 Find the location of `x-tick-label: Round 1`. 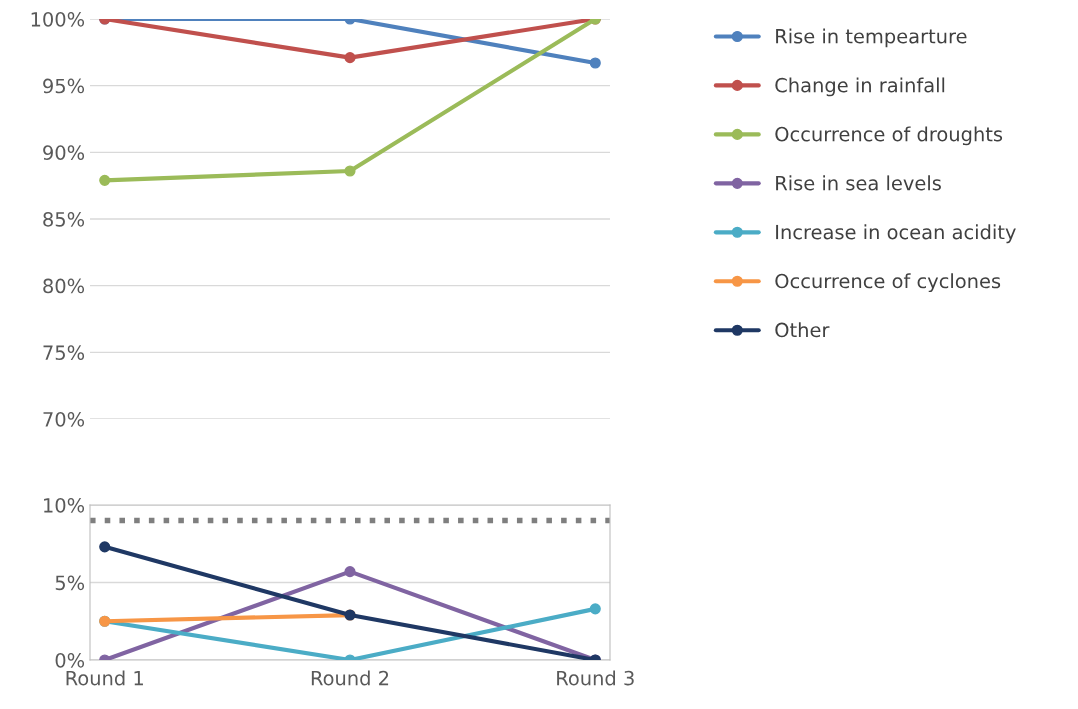

x-tick-label: Round 1 is located at coordinates (104, 678).